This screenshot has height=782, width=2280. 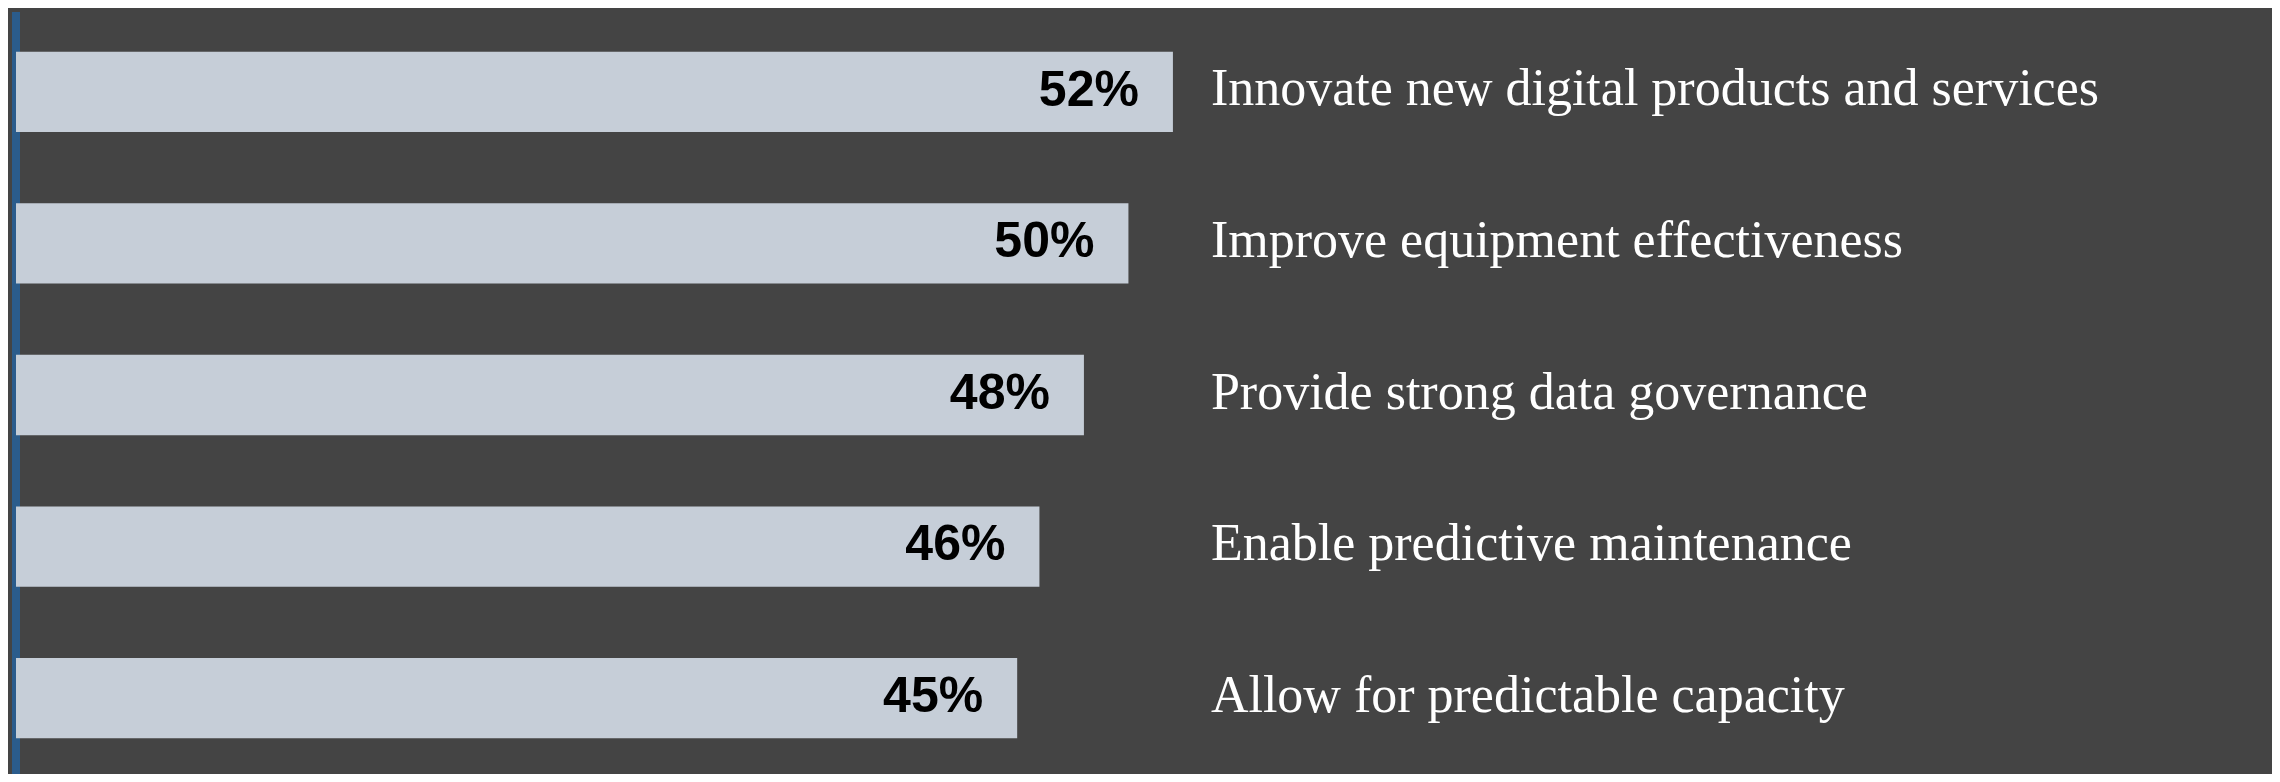 I want to click on y-tick-label: Improve equipment effectiveness, so click(x=1557, y=240).